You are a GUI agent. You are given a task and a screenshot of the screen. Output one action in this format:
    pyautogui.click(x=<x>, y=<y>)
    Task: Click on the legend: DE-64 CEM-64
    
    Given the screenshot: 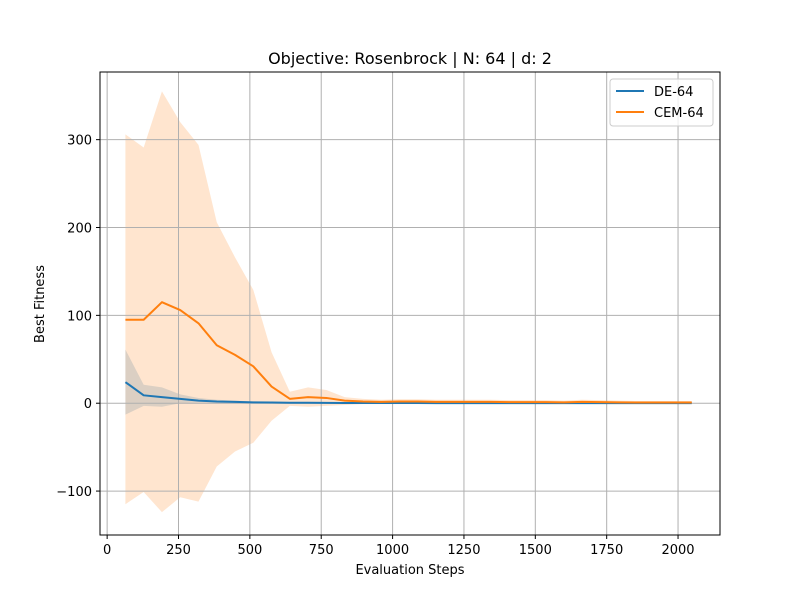 What is the action you would take?
    pyautogui.click(x=661, y=102)
    